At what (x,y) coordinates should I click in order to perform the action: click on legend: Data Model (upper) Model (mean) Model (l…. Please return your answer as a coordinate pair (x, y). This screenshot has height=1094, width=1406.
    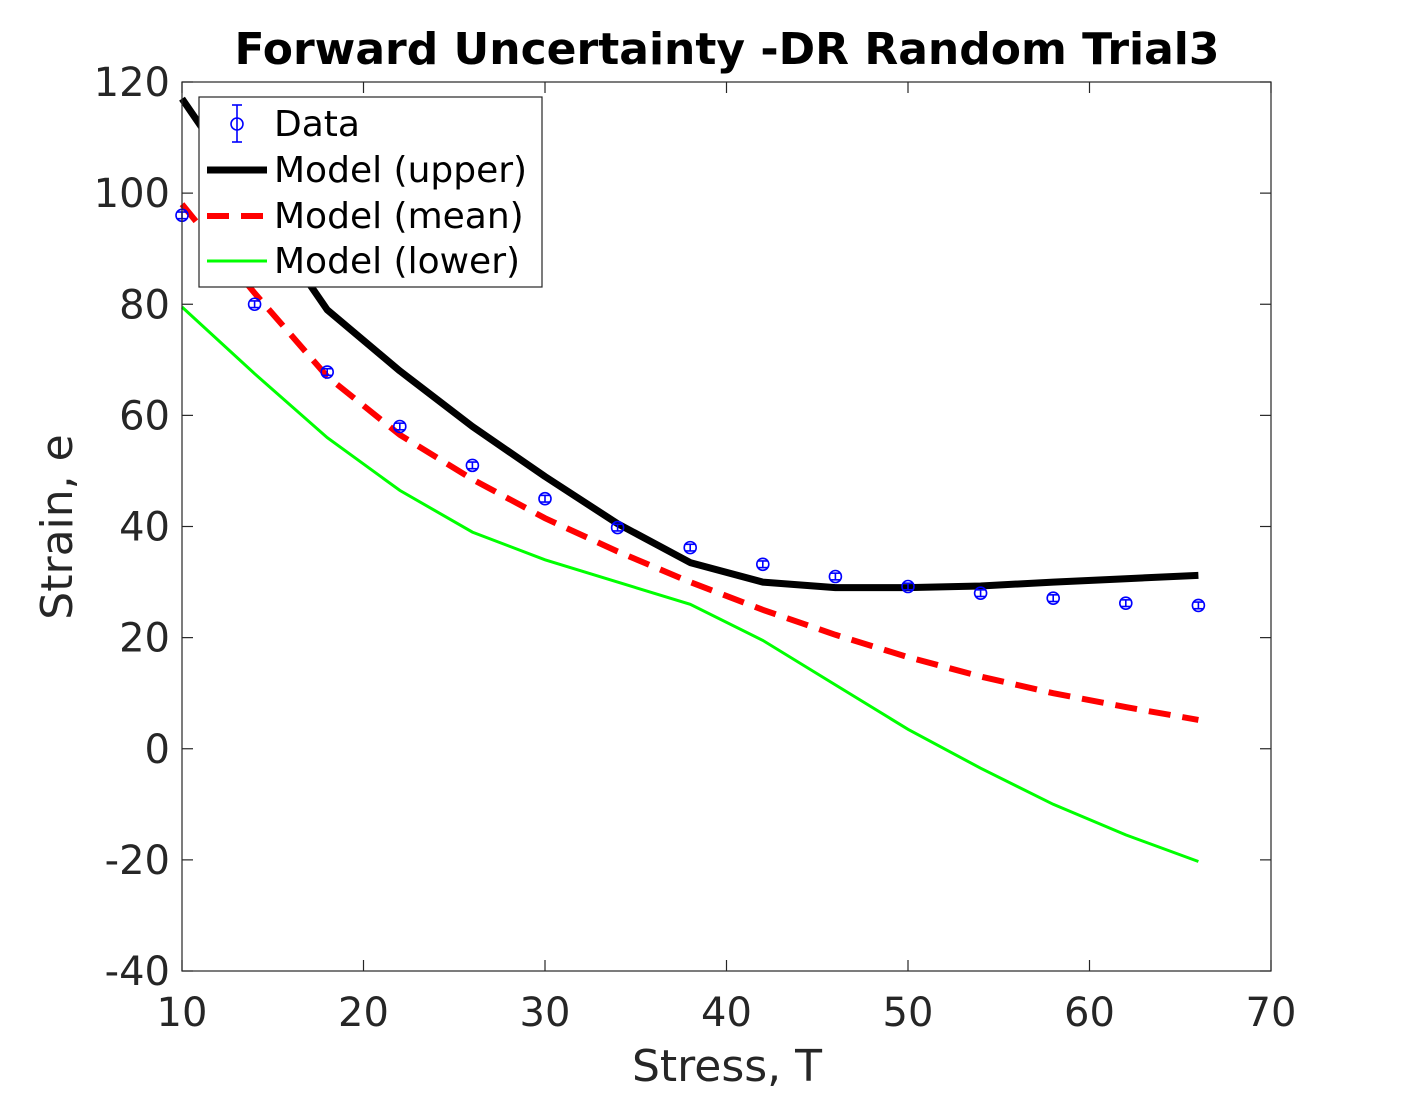
    Looking at the image, I should click on (370, 192).